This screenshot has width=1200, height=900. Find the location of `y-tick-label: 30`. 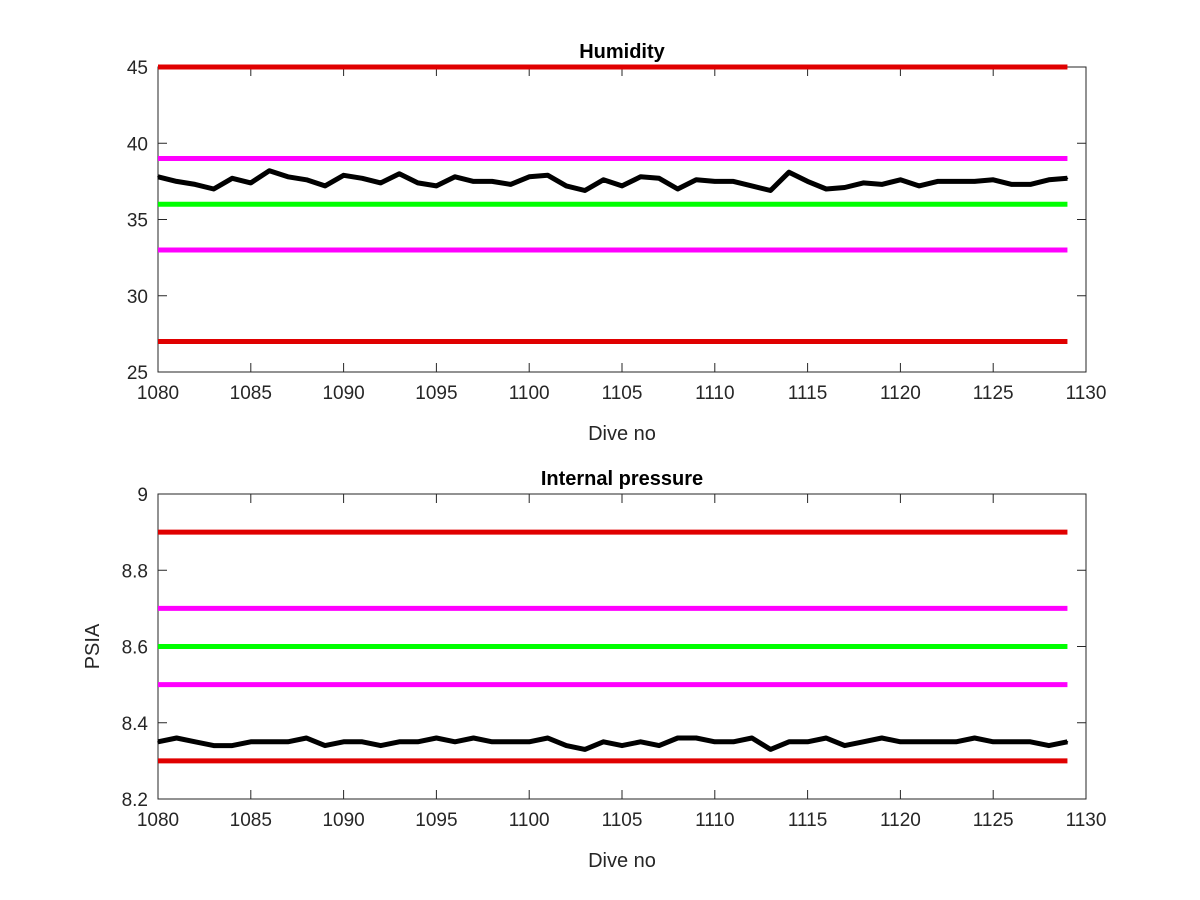

y-tick-label: 30 is located at coordinates (137, 297).